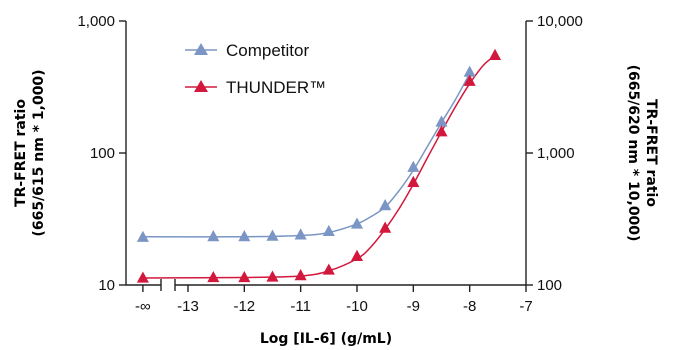 This screenshot has width=673, height=350. I want to click on legend: Competitor THUNDER™, so click(255, 69).